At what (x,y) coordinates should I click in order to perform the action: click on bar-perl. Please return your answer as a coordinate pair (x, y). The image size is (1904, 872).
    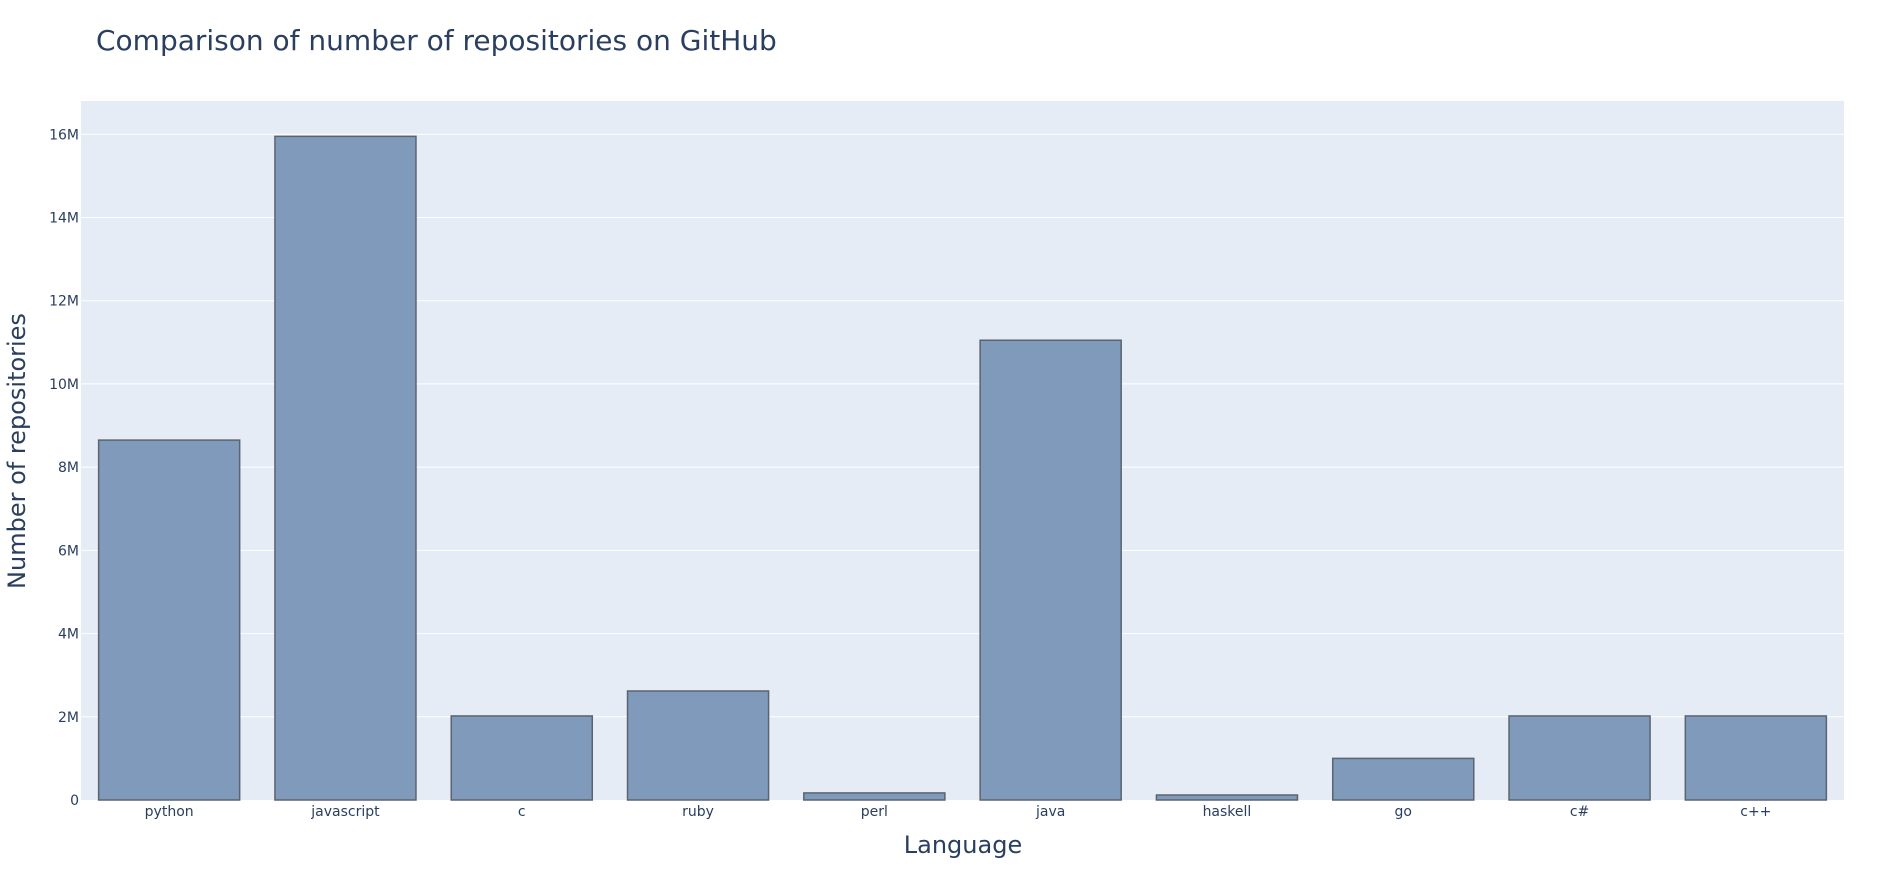
    Looking at the image, I should click on (874, 796).